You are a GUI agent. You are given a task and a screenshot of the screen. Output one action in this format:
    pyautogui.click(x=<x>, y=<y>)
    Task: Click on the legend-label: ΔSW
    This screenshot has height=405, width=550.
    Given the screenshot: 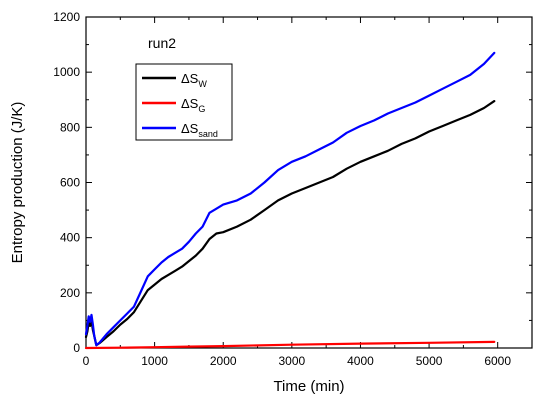 What is the action you would take?
    pyautogui.click(x=194, y=80)
    